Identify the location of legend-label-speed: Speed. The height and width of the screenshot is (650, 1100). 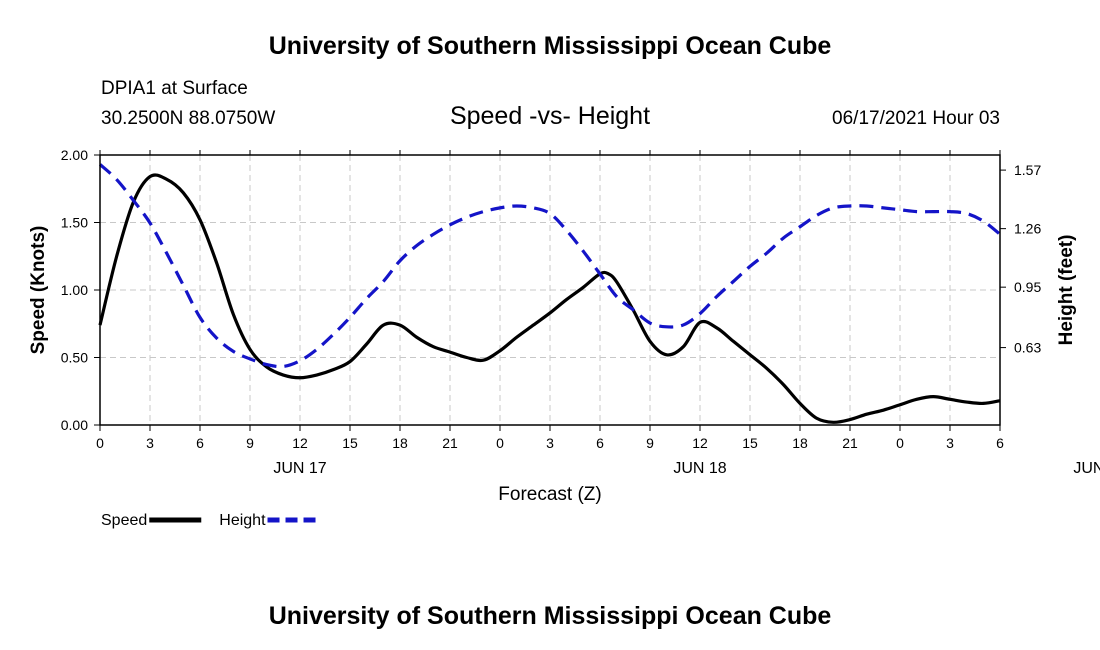
(124, 520).